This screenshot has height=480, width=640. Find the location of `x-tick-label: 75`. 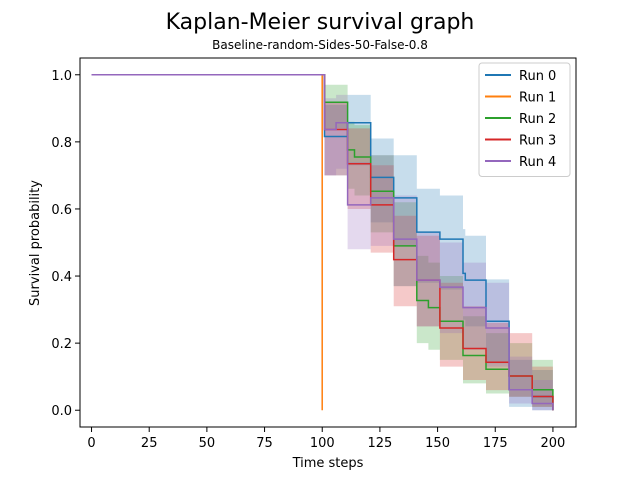

x-tick-label: 75 is located at coordinates (264, 443).